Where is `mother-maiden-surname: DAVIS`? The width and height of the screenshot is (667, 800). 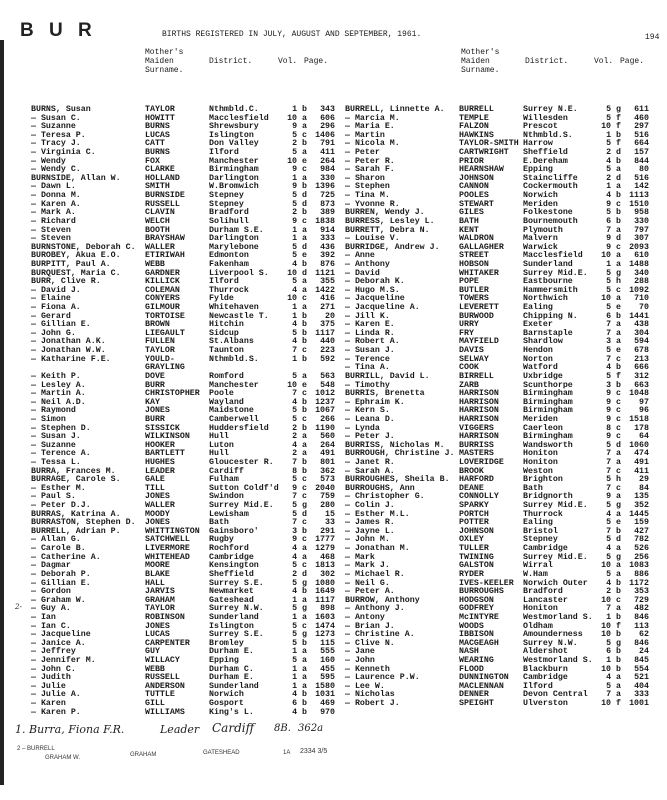 mother-maiden-surname: DAVIS is located at coordinates (471, 351).